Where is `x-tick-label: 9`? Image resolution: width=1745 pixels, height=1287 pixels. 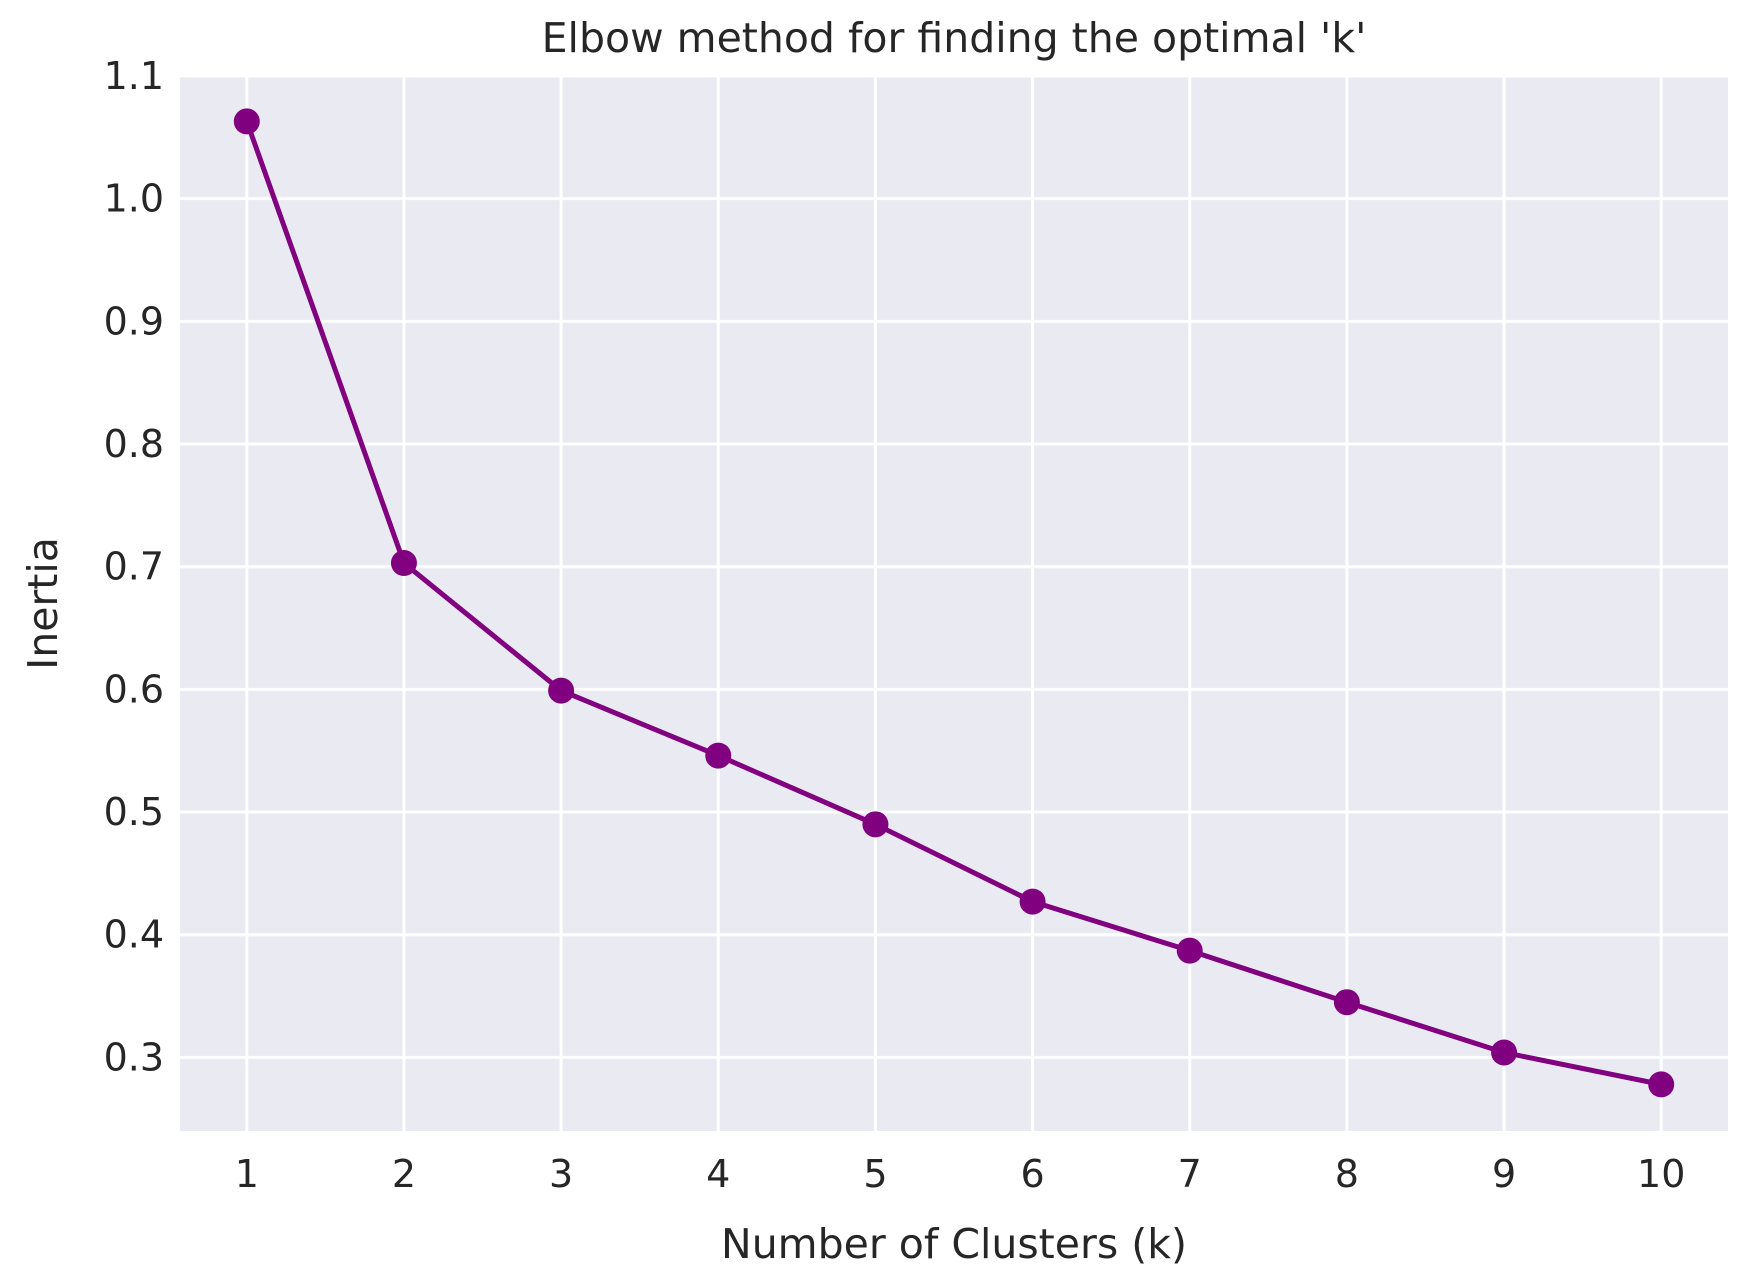 x-tick-label: 9 is located at coordinates (1504, 1174).